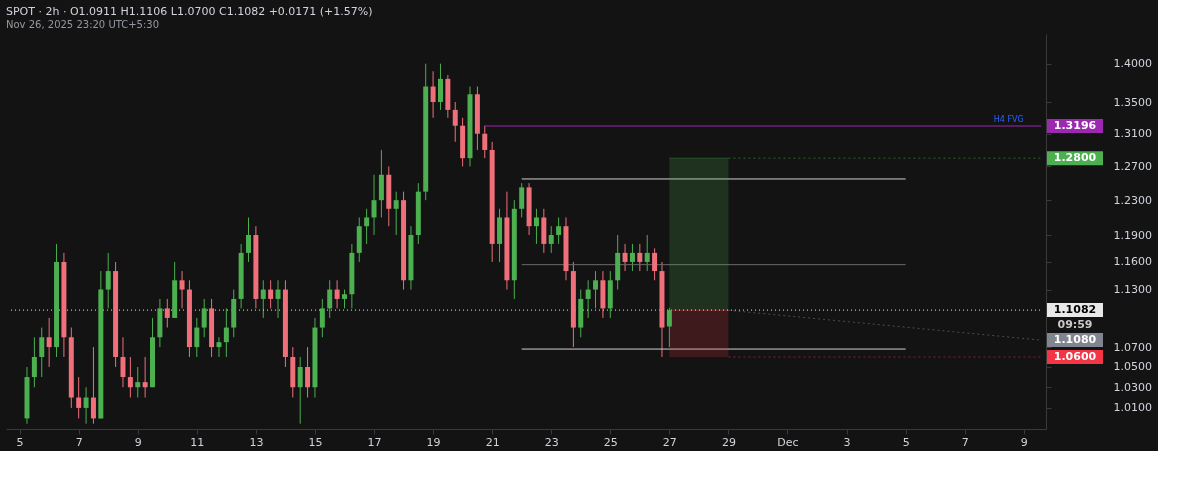 The image size is (1200, 497). Describe the element at coordinates (1132, 200) in the screenshot. I see `y-tick-label: 1.2300` at that location.